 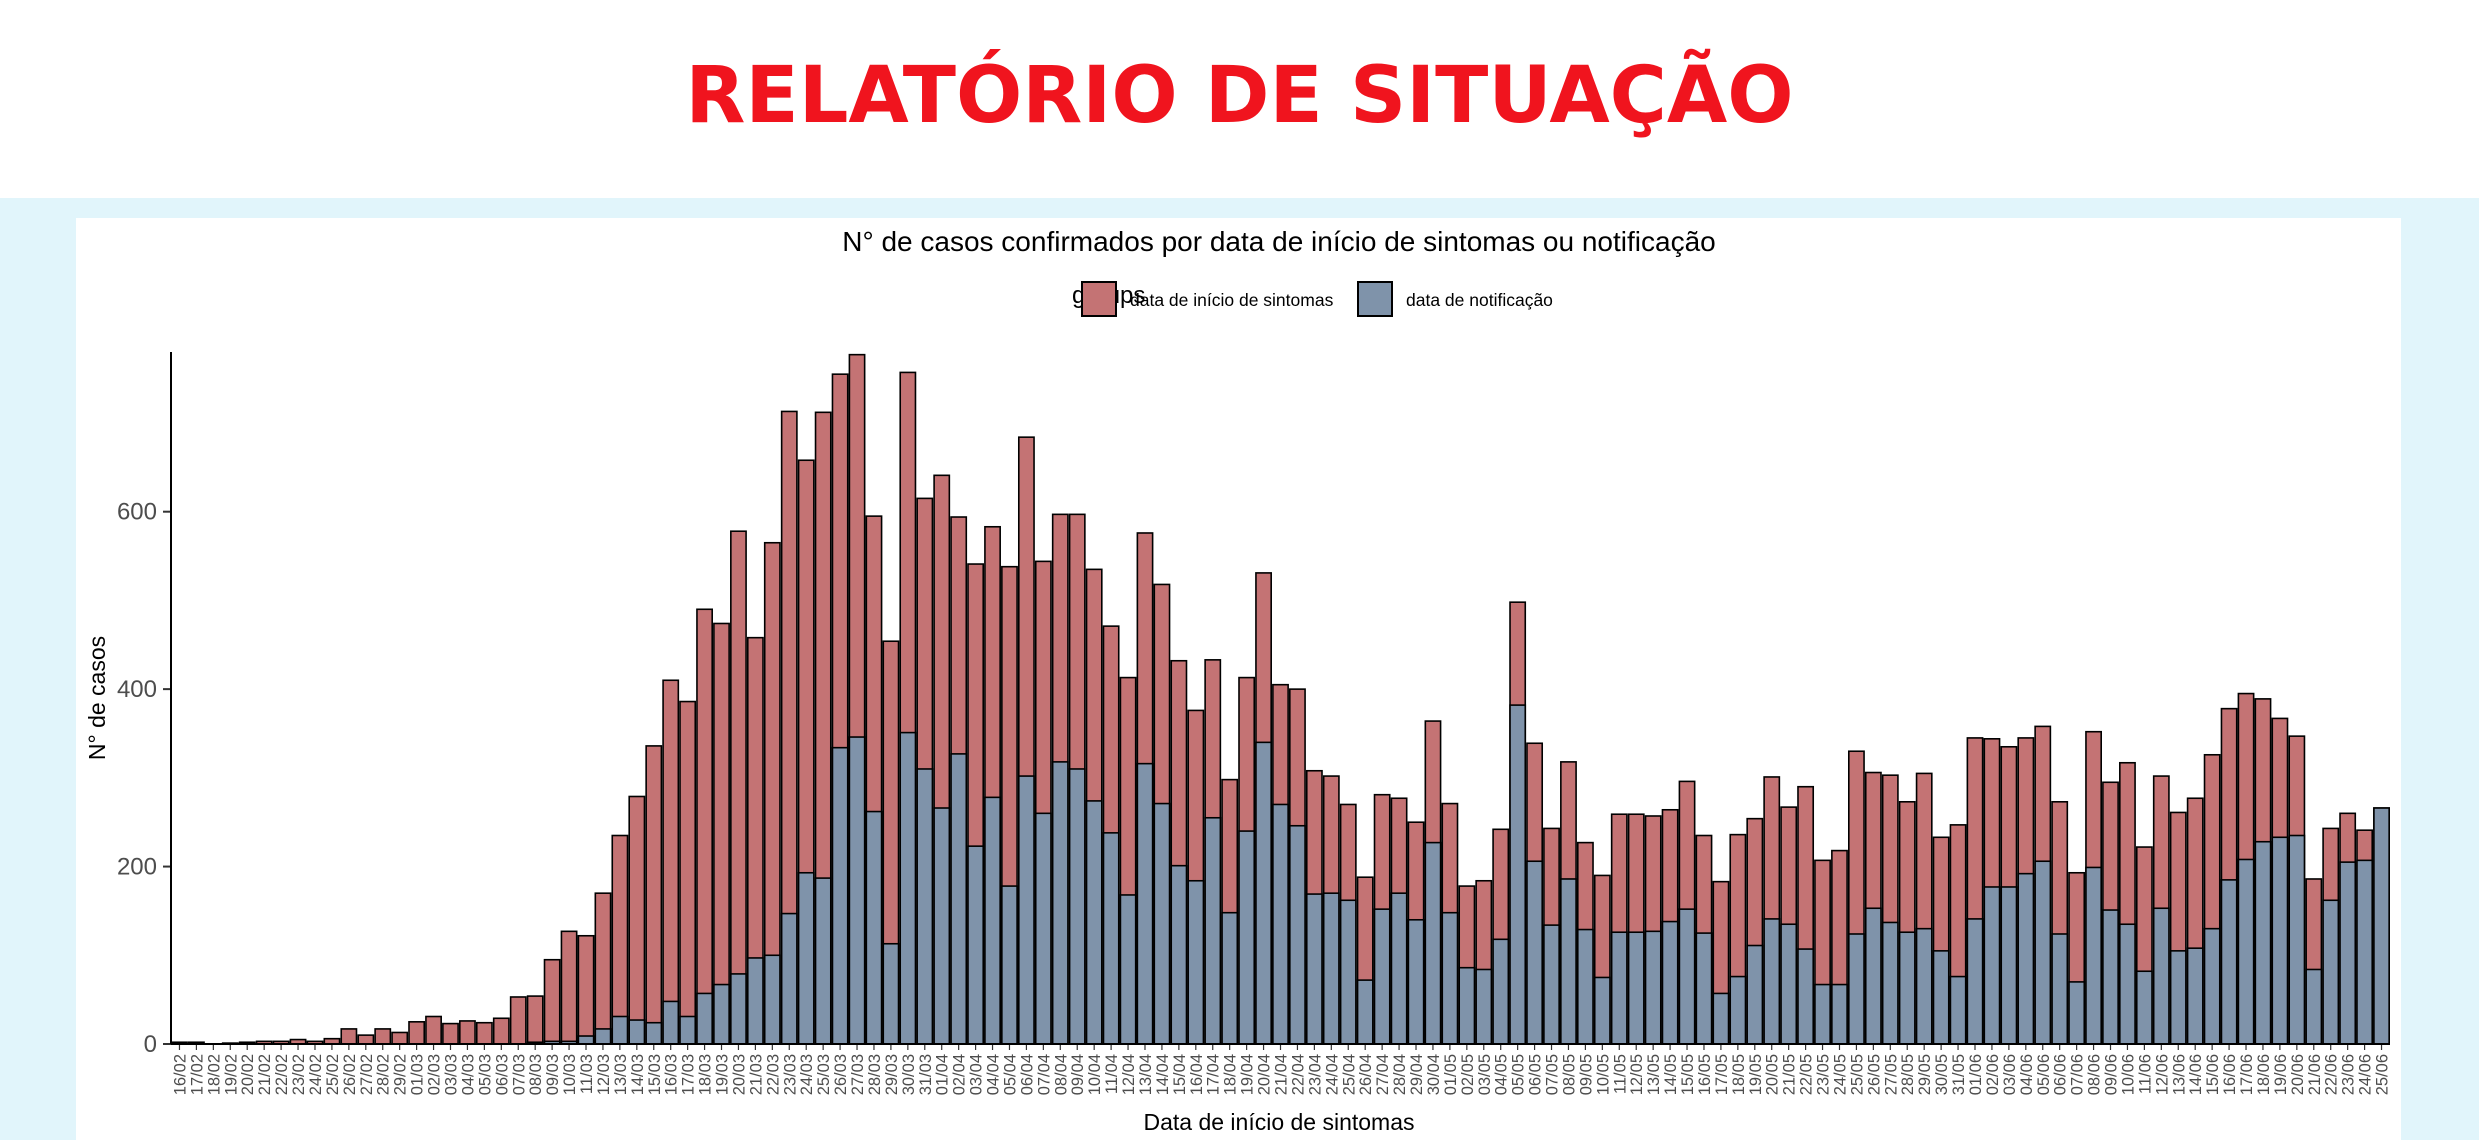 What do you see at coordinates (1099, 299) in the screenshot?
I see `legend-swatch-symptoms` at bounding box center [1099, 299].